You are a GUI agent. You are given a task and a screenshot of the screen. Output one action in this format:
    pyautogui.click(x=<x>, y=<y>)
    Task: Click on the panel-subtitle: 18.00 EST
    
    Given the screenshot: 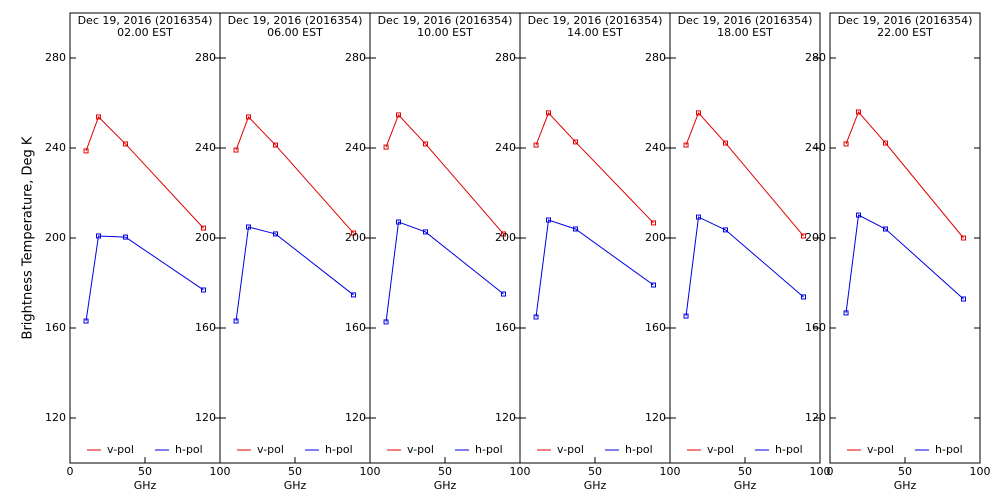 What is the action you would take?
    pyautogui.click(x=745, y=32)
    